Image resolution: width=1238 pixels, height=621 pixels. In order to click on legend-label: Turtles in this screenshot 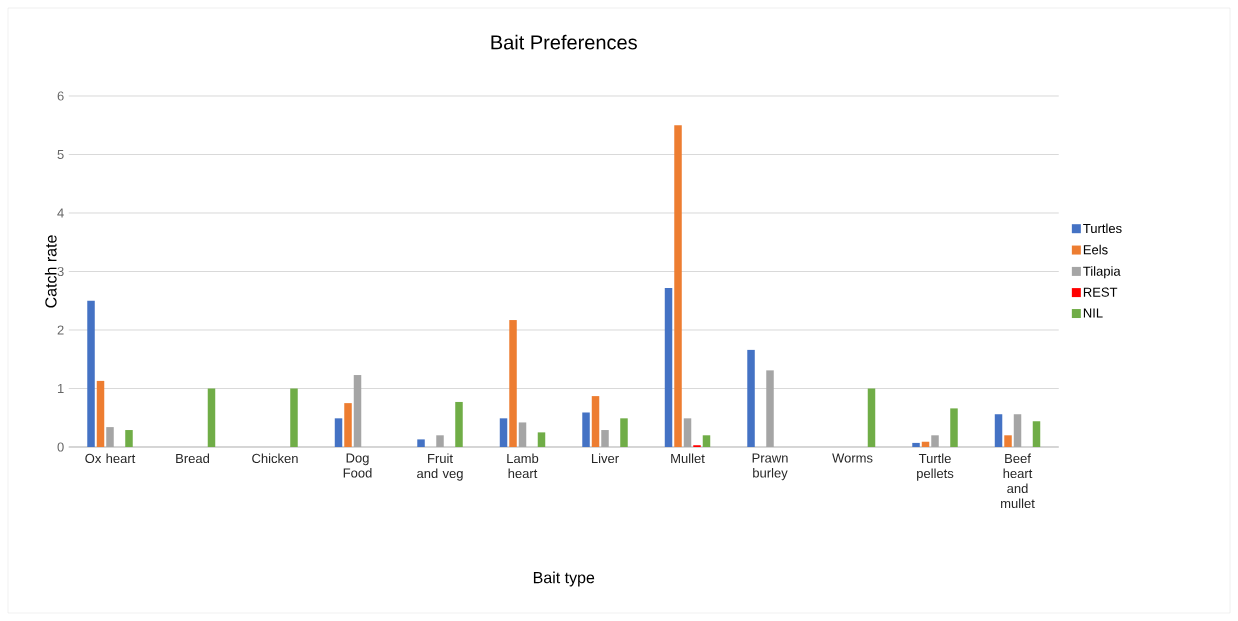, I will do `click(1102, 228)`.